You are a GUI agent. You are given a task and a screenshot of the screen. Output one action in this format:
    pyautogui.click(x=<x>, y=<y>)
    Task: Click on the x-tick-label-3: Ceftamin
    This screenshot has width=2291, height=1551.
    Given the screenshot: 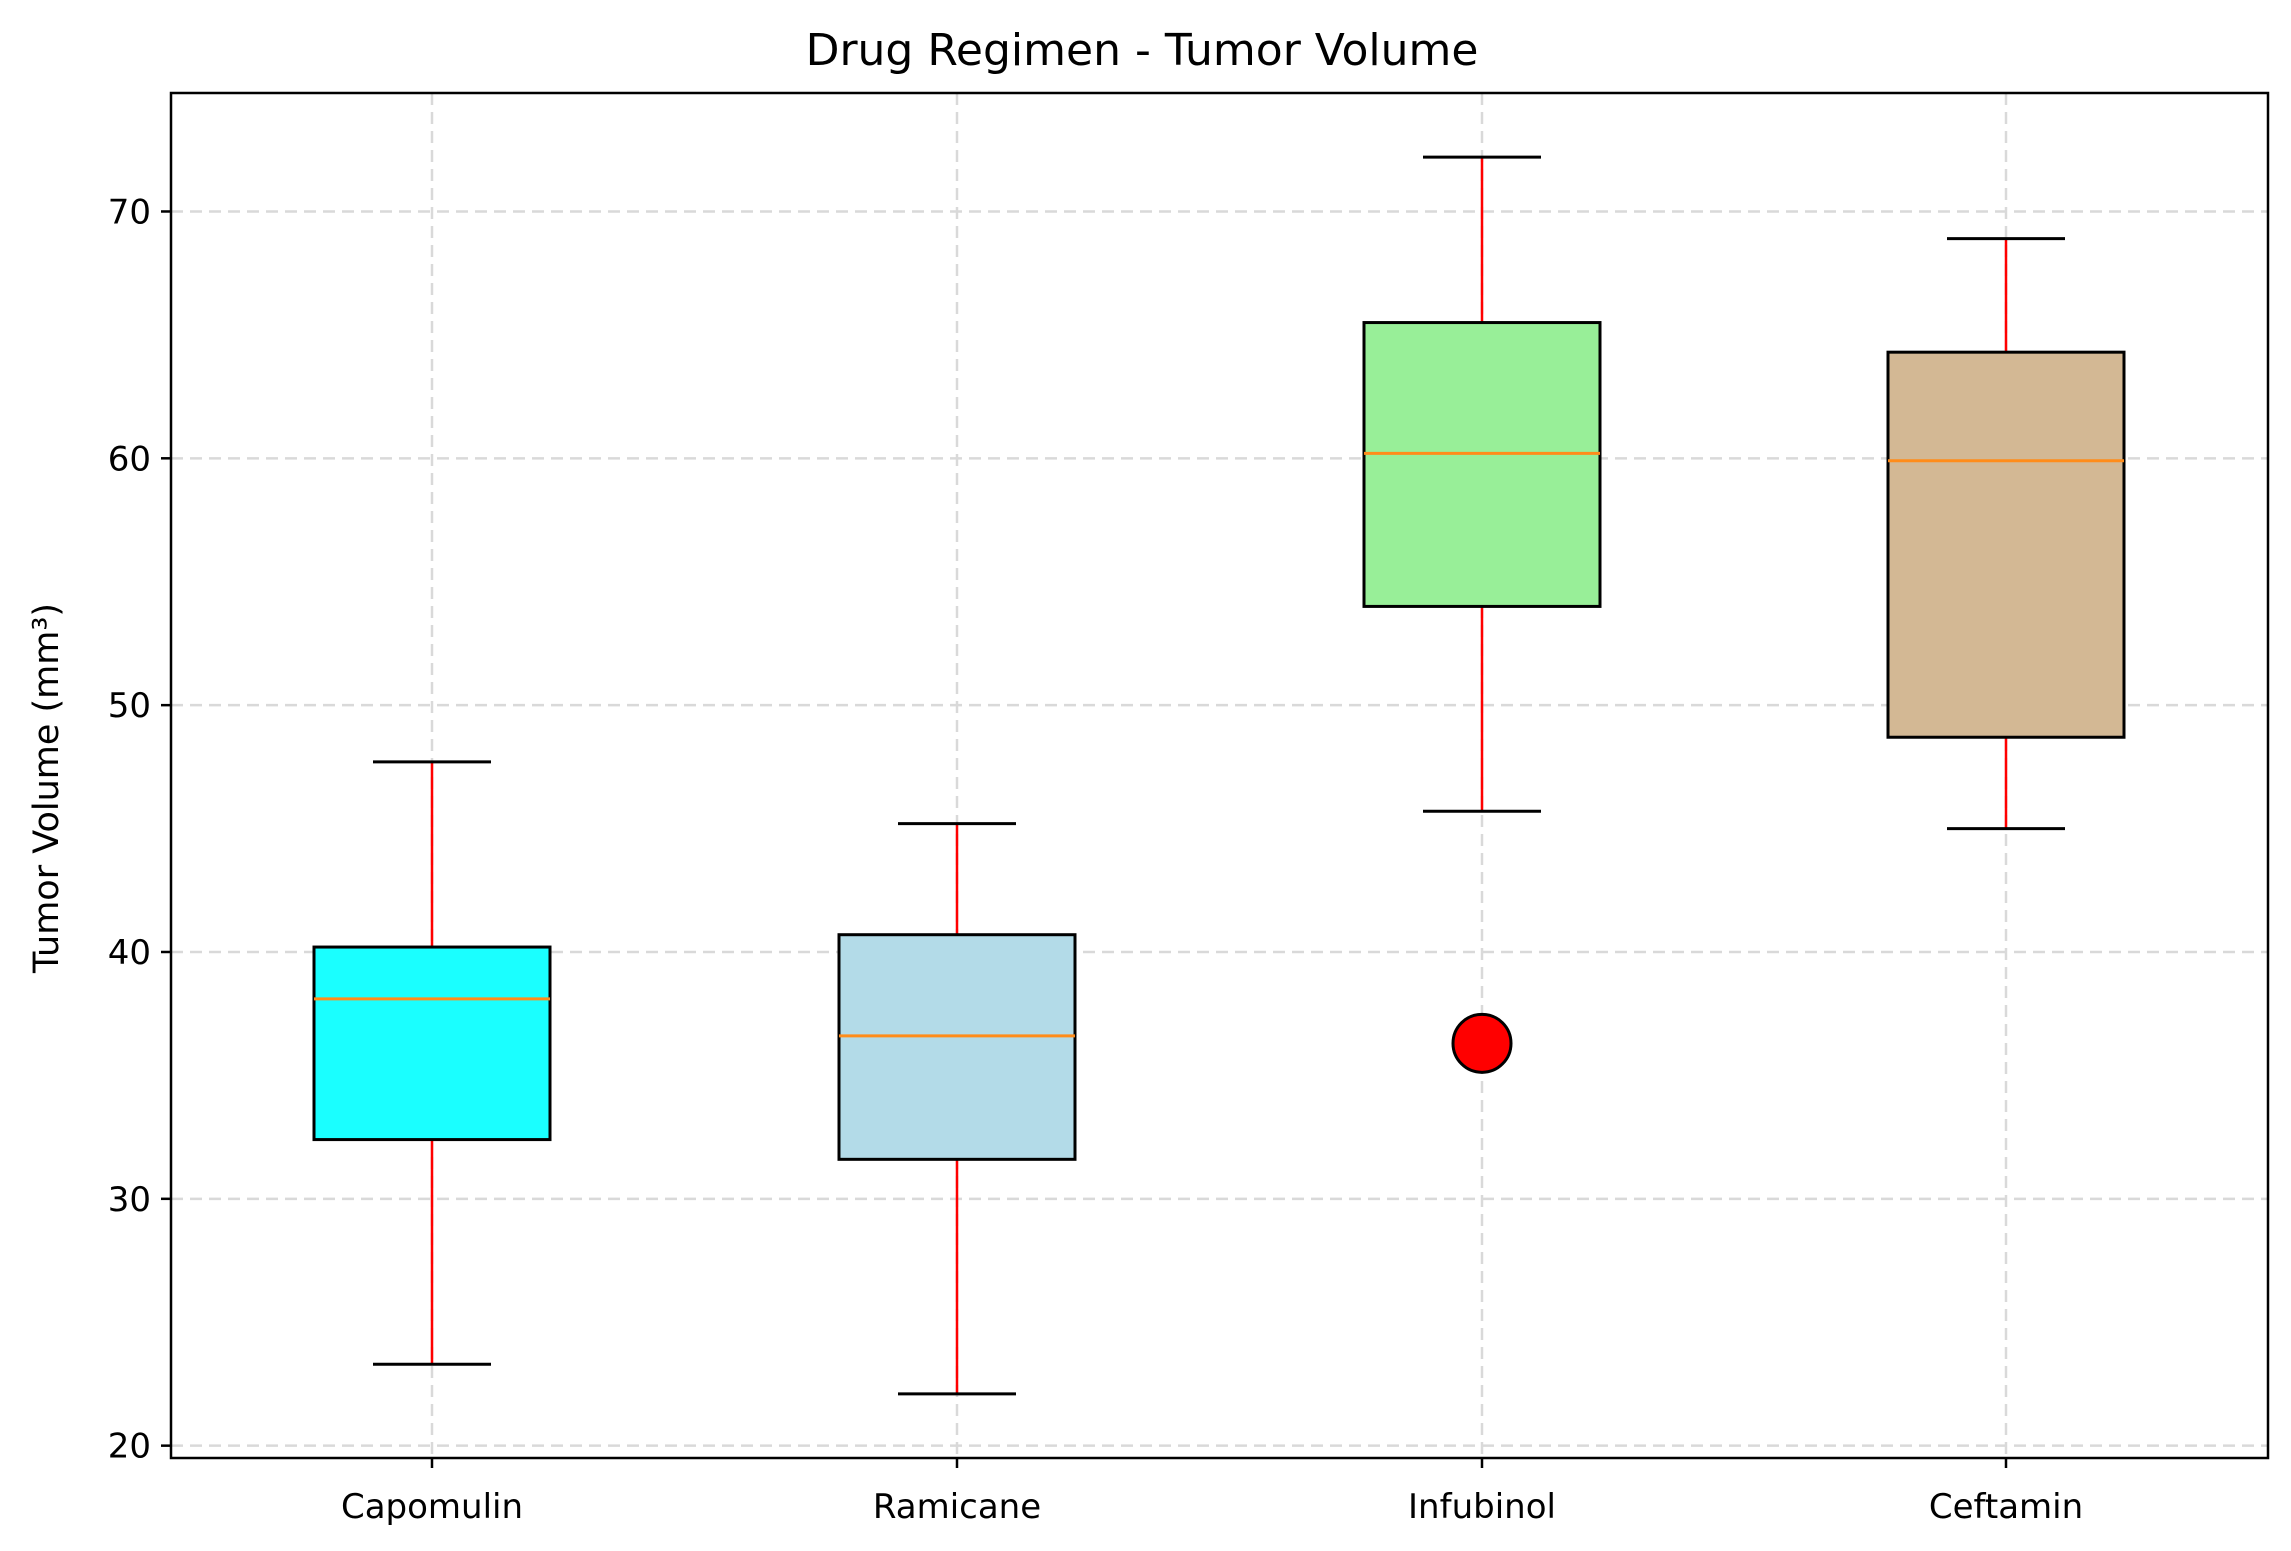 What is the action you would take?
    pyautogui.click(x=2006, y=1507)
    